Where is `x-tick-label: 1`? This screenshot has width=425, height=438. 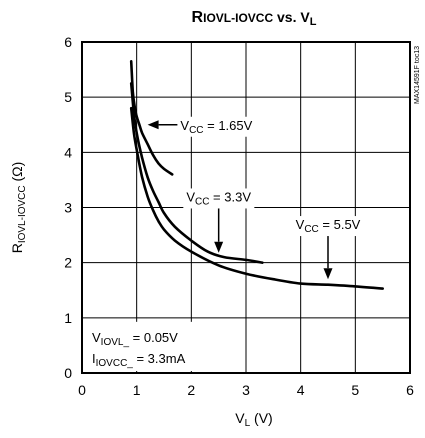
x-tick-label: 1 is located at coordinates (137, 390).